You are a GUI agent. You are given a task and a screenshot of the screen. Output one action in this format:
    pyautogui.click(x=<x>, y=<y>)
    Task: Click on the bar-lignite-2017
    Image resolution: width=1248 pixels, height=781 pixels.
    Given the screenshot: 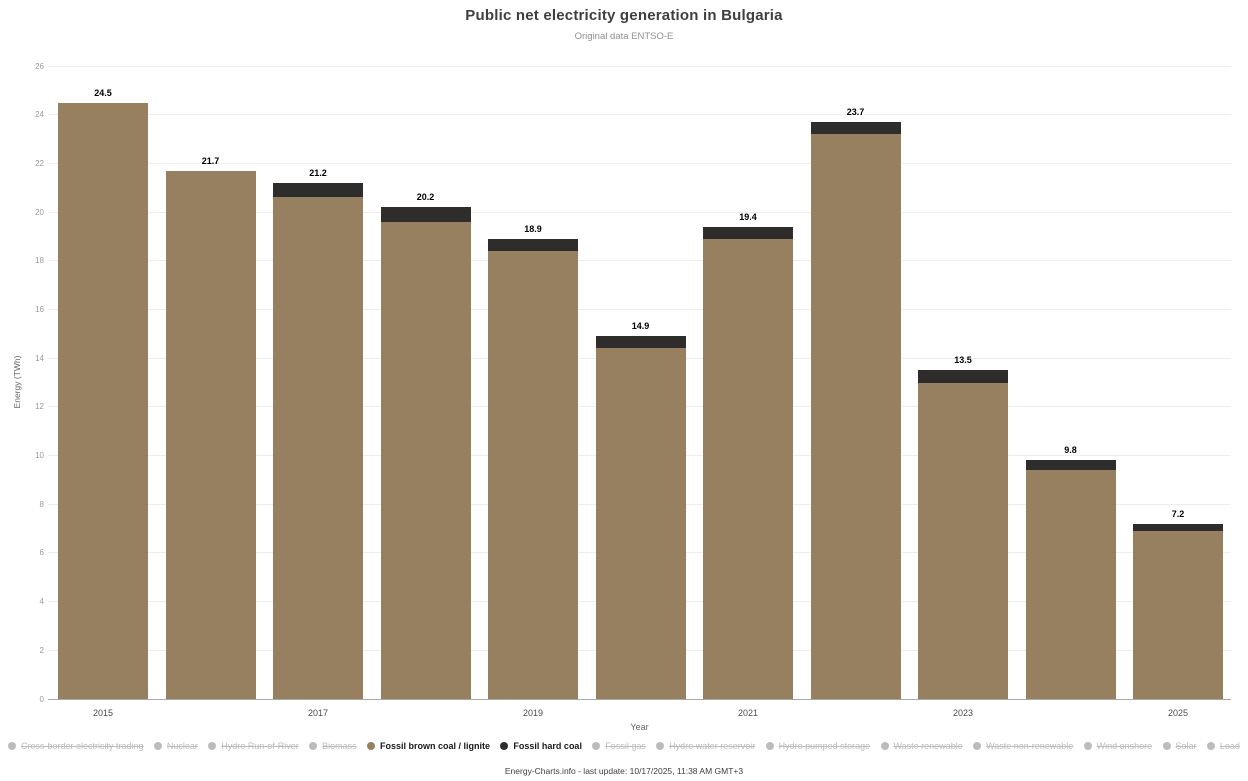 What is the action you would take?
    pyautogui.click(x=318, y=448)
    